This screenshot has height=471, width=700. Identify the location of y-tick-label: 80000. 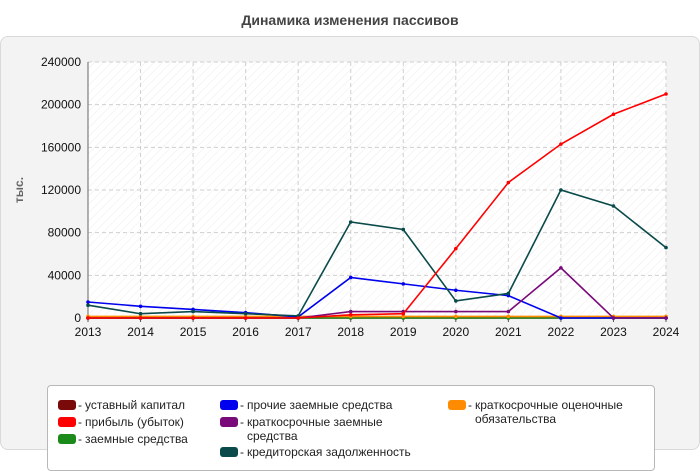
(65, 233).